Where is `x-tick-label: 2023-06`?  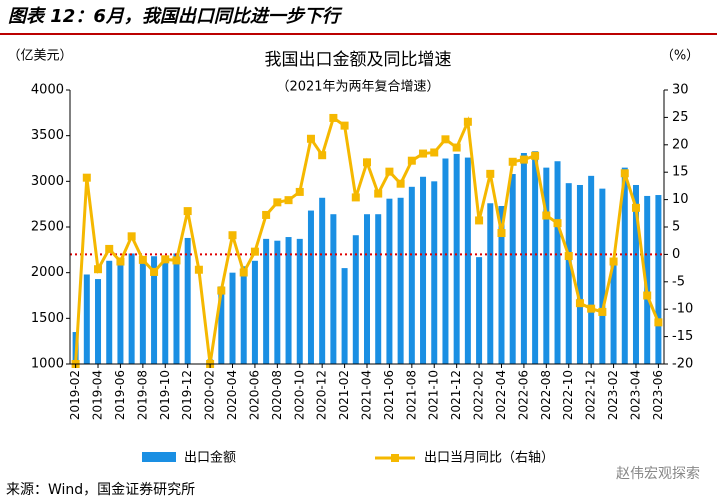
x-tick-label: 2023-06 is located at coordinates (658, 395).